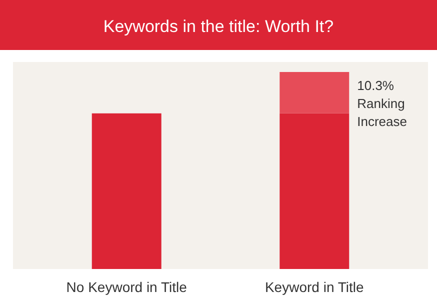 Image resolution: width=437 pixels, height=301 pixels. Describe the element at coordinates (218, 26) in the screenshot. I see `chart-title: Keywords in the title: Worth It?` at that location.